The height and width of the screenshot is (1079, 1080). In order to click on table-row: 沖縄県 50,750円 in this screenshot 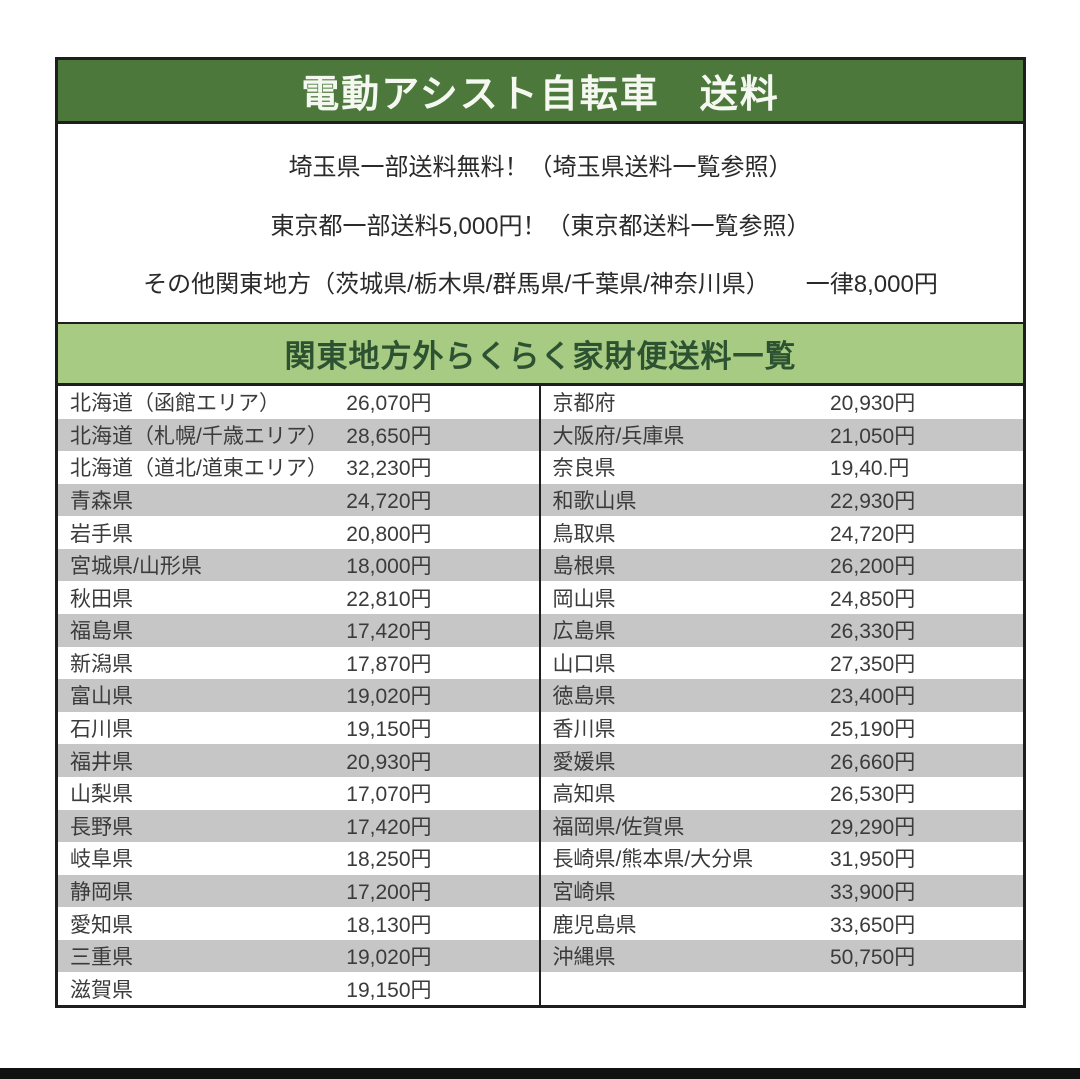, I will do `click(781, 956)`.